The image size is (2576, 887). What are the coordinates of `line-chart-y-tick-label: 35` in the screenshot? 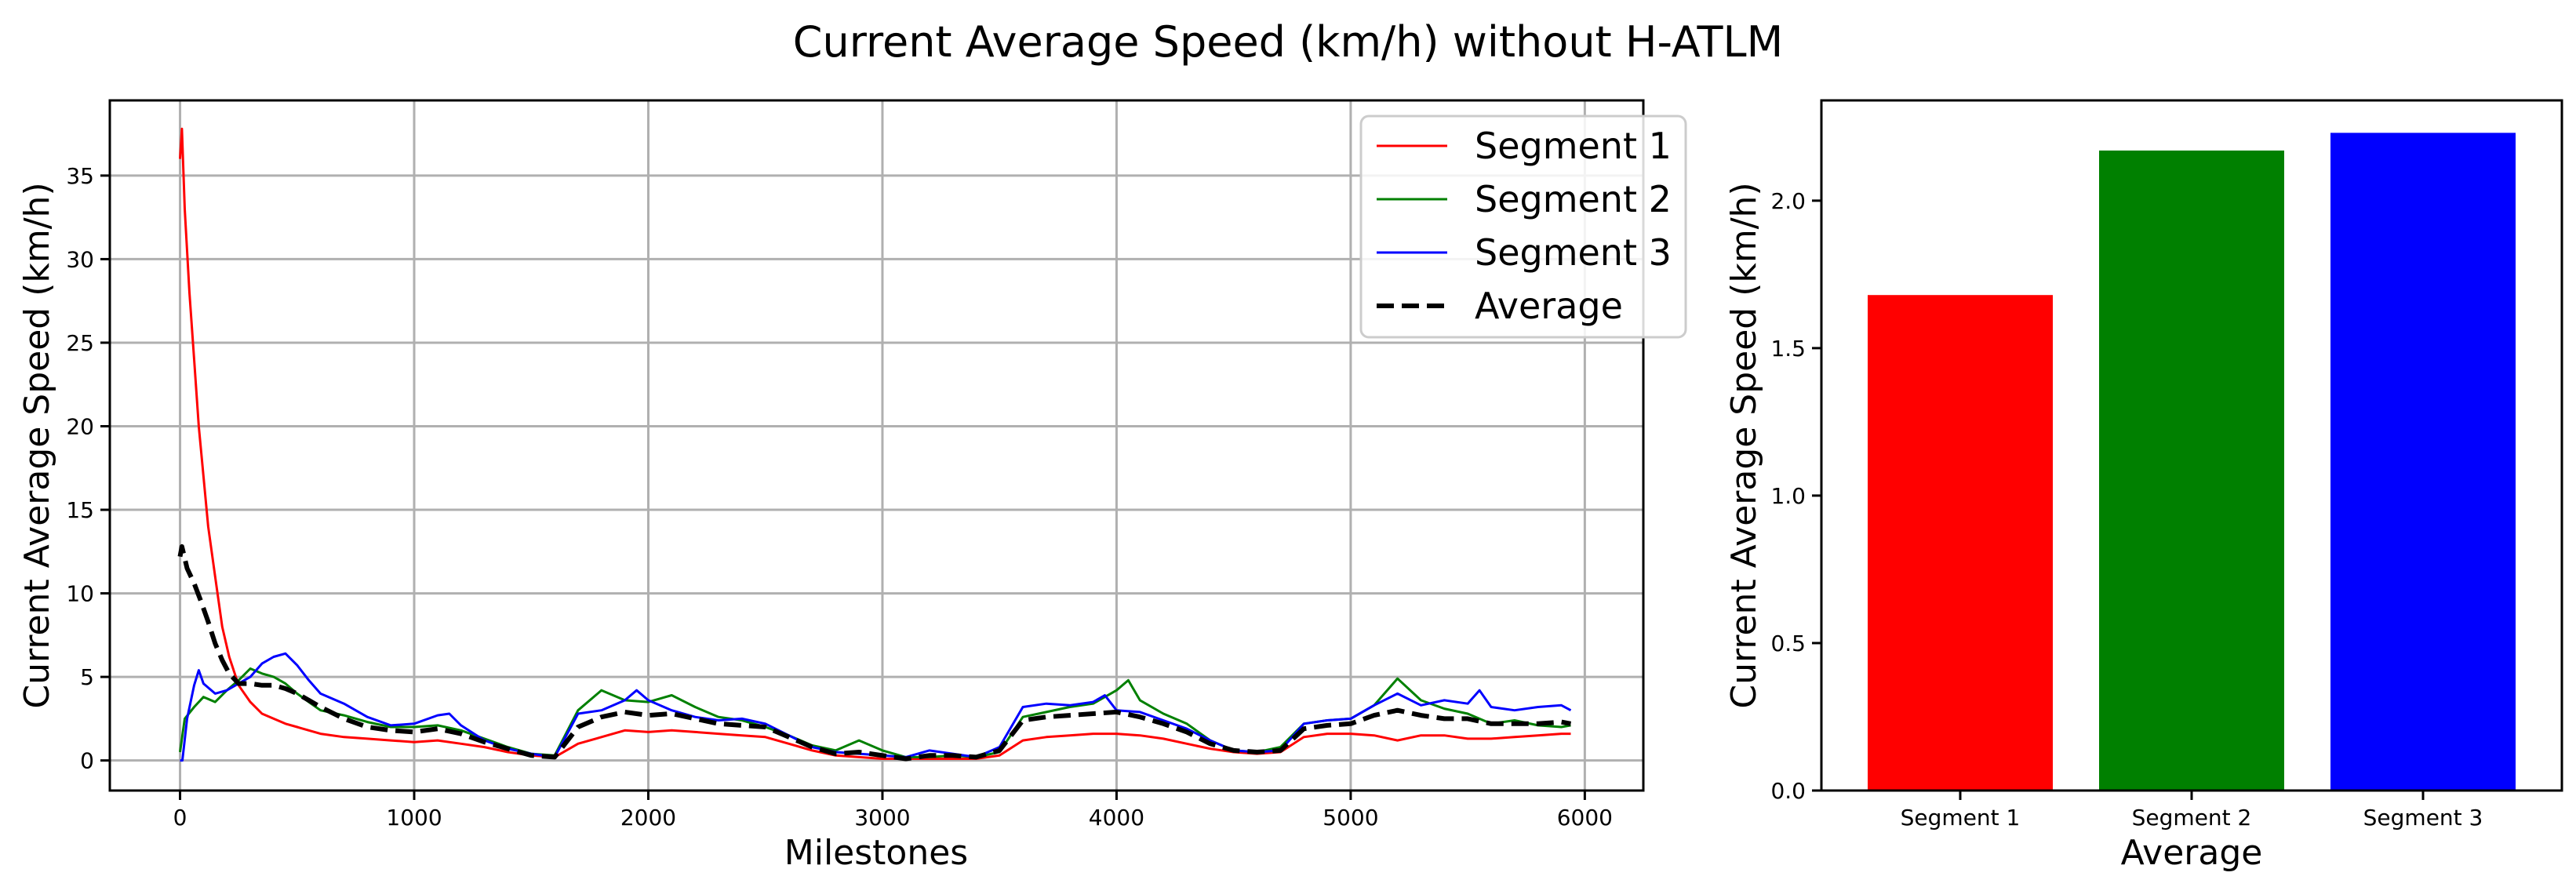 It's located at (80, 176).